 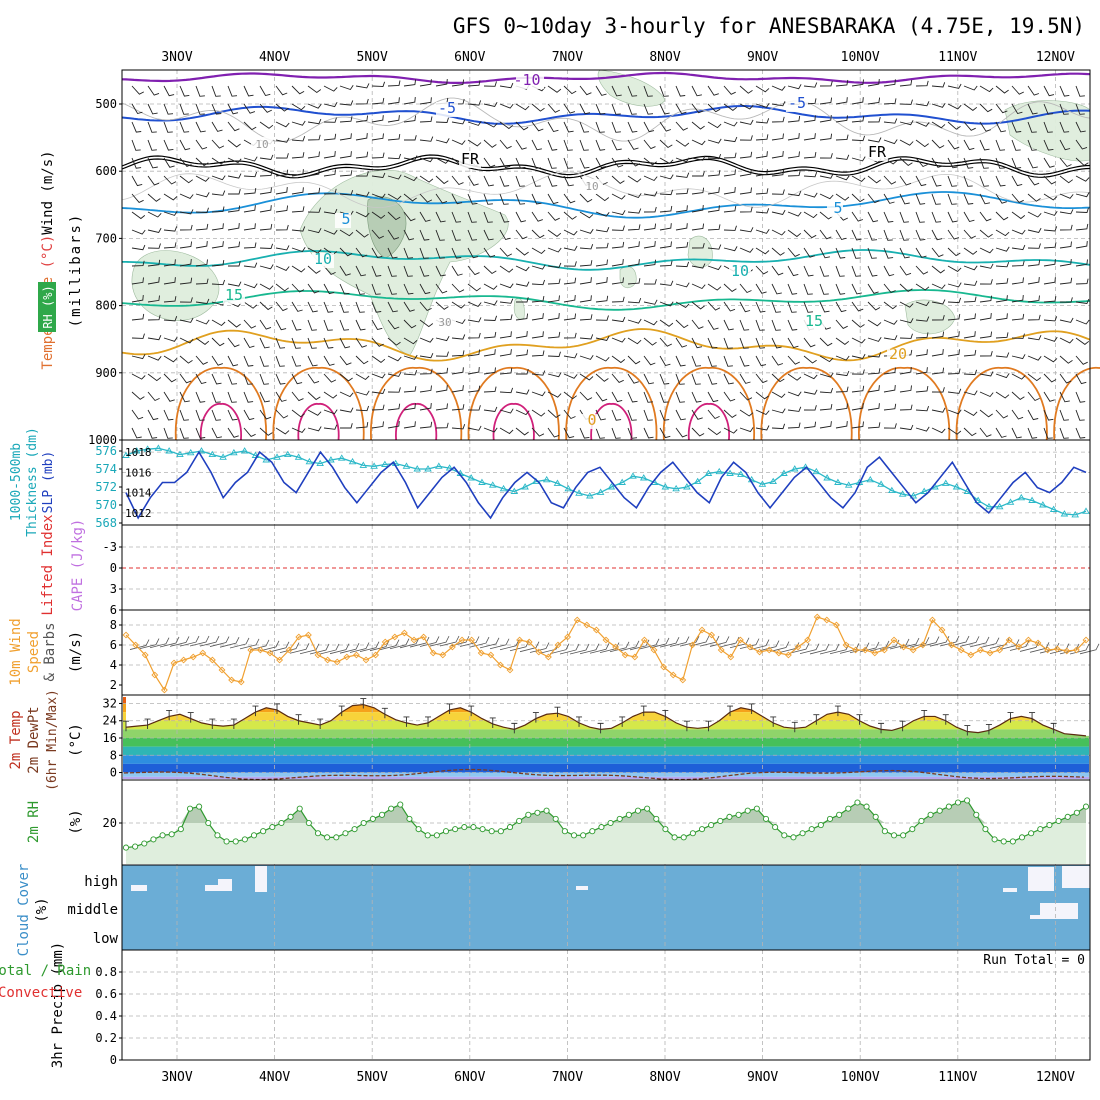 What do you see at coordinates (606, 567) in the screenshot?
I see `li-grid` at bounding box center [606, 567].